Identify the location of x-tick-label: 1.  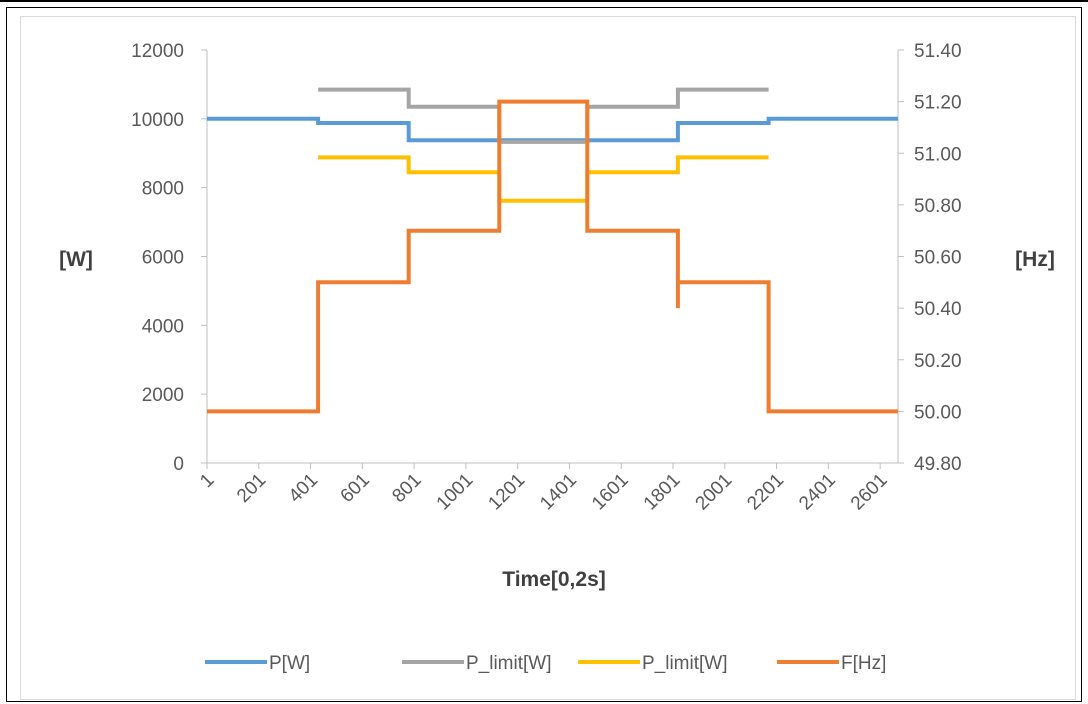
(207, 481).